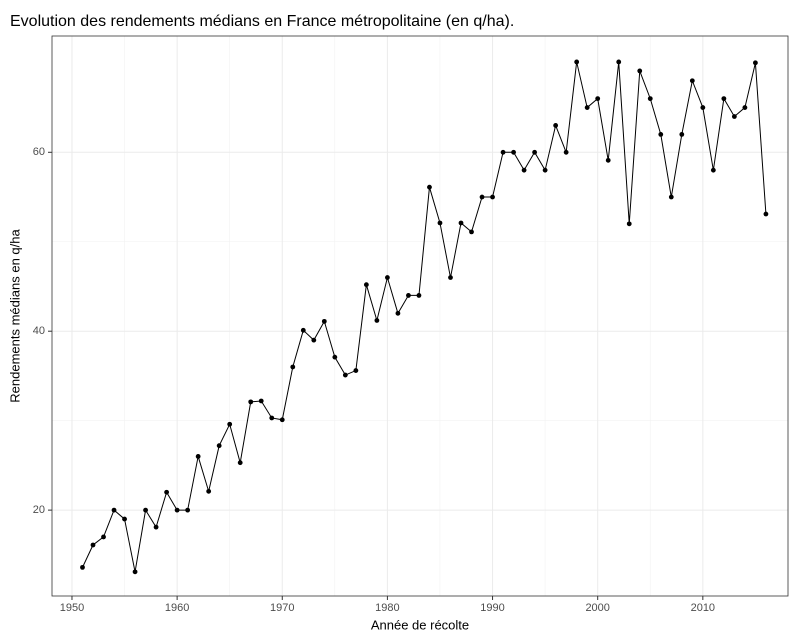  What do you see at coordinates (14, 316) in the screenshot?
I see `y-axis-title: Rendements médians en q/ha` at bounding box center [14, 316].